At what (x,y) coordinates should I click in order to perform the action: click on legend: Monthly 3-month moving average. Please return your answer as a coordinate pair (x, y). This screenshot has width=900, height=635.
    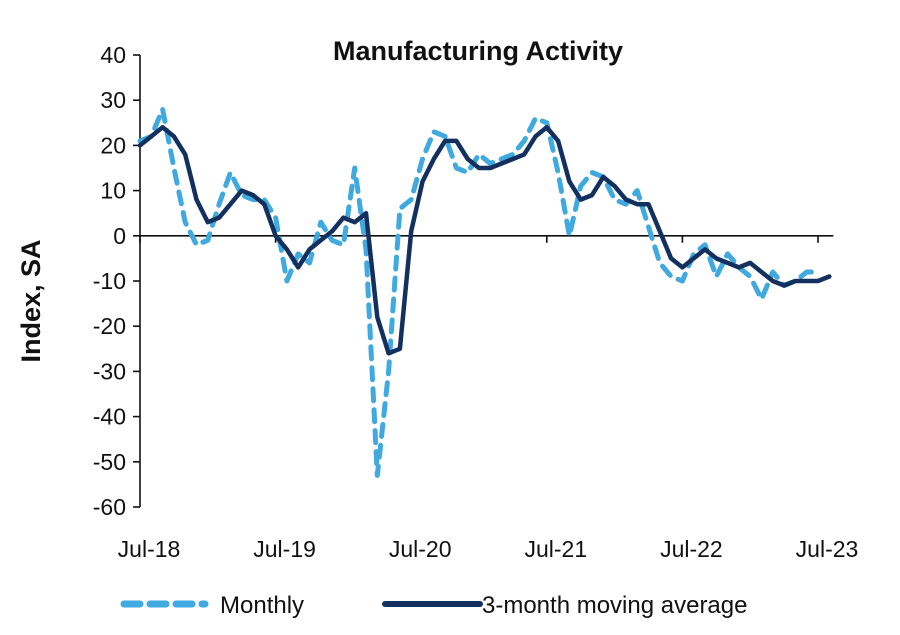
    Looking at the image, I should click on (433, 605).